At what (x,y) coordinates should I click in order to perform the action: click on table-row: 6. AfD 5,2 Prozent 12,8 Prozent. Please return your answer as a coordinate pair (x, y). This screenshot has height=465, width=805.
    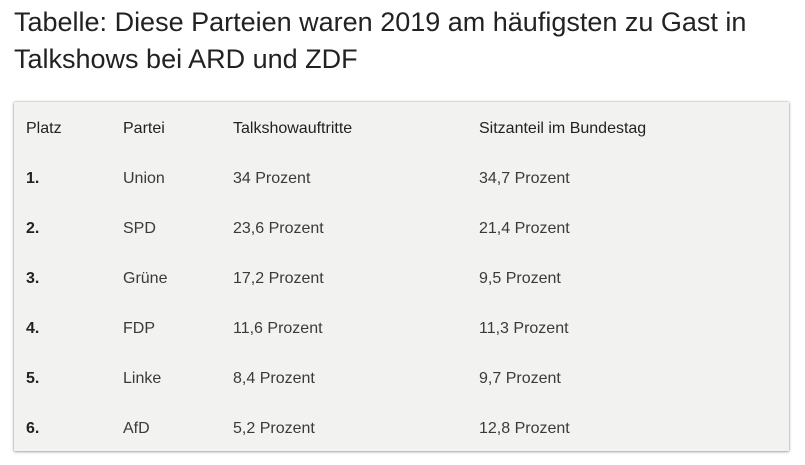
    Looking at the image, I should click on (401, 429).